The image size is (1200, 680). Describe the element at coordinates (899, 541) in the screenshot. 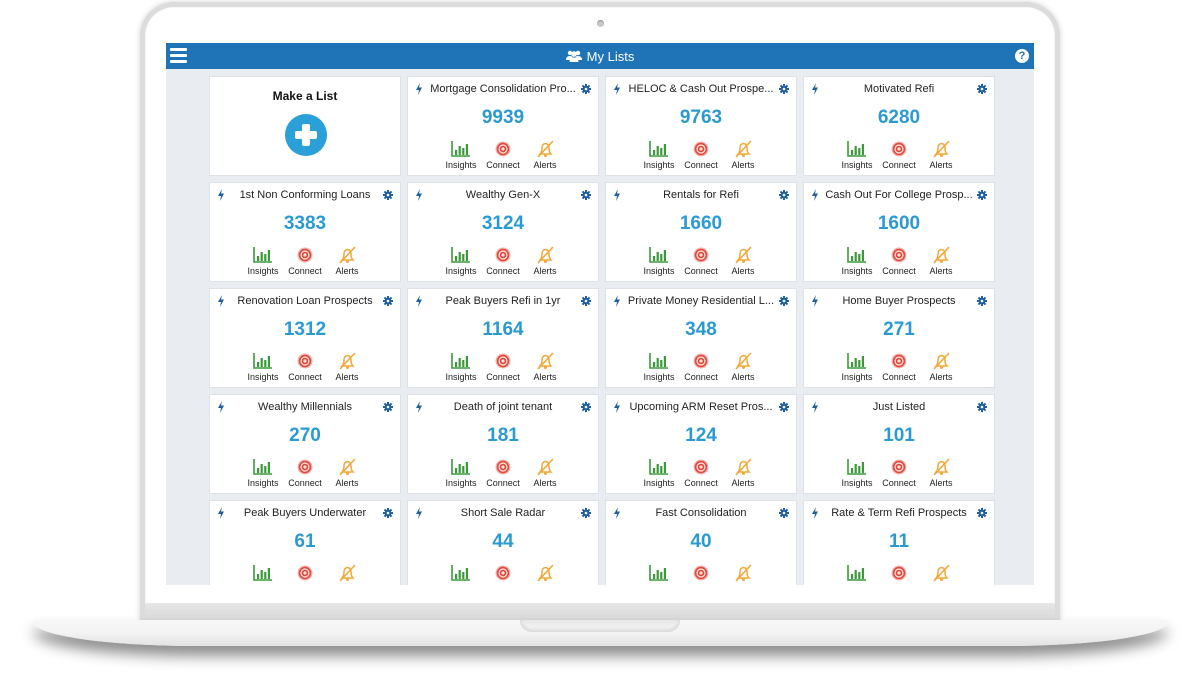

I see `list-count: 11` at that location.